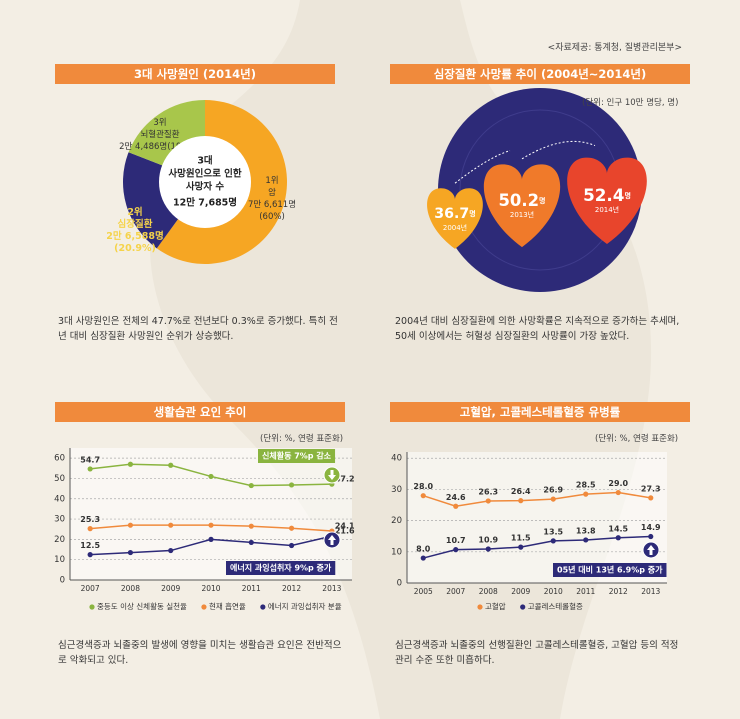 This screenshot has height=719, width=740. Describe the element at coordinates (607, 209) in the screenshot. I see `heart-year: 2014년` at that location.